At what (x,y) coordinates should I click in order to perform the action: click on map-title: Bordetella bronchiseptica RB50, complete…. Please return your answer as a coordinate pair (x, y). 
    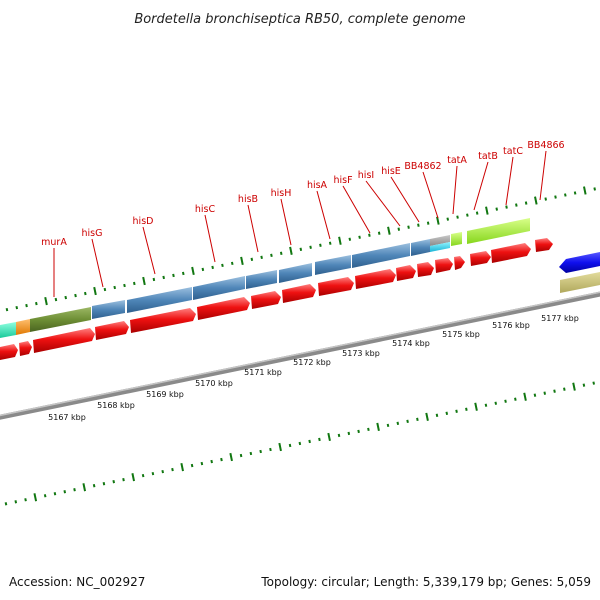
    Looking at the image, I should click on (299, 19).